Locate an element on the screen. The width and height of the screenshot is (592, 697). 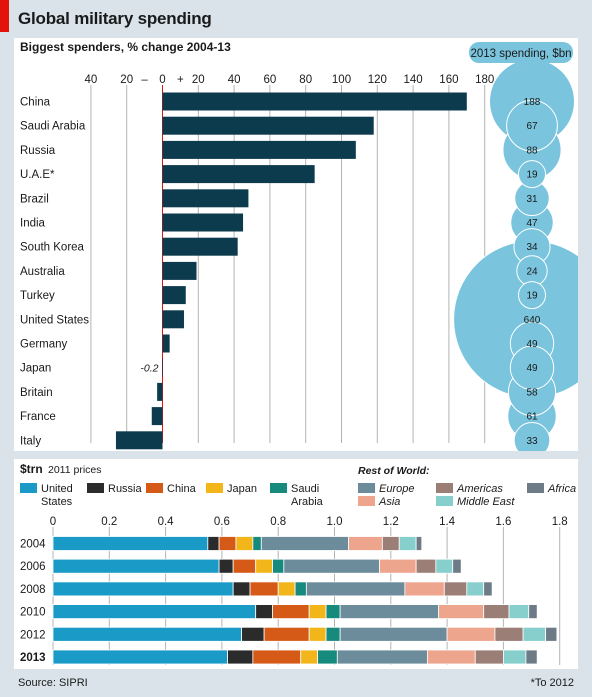
category-label: Turkey is located at coordinates (37, 296).